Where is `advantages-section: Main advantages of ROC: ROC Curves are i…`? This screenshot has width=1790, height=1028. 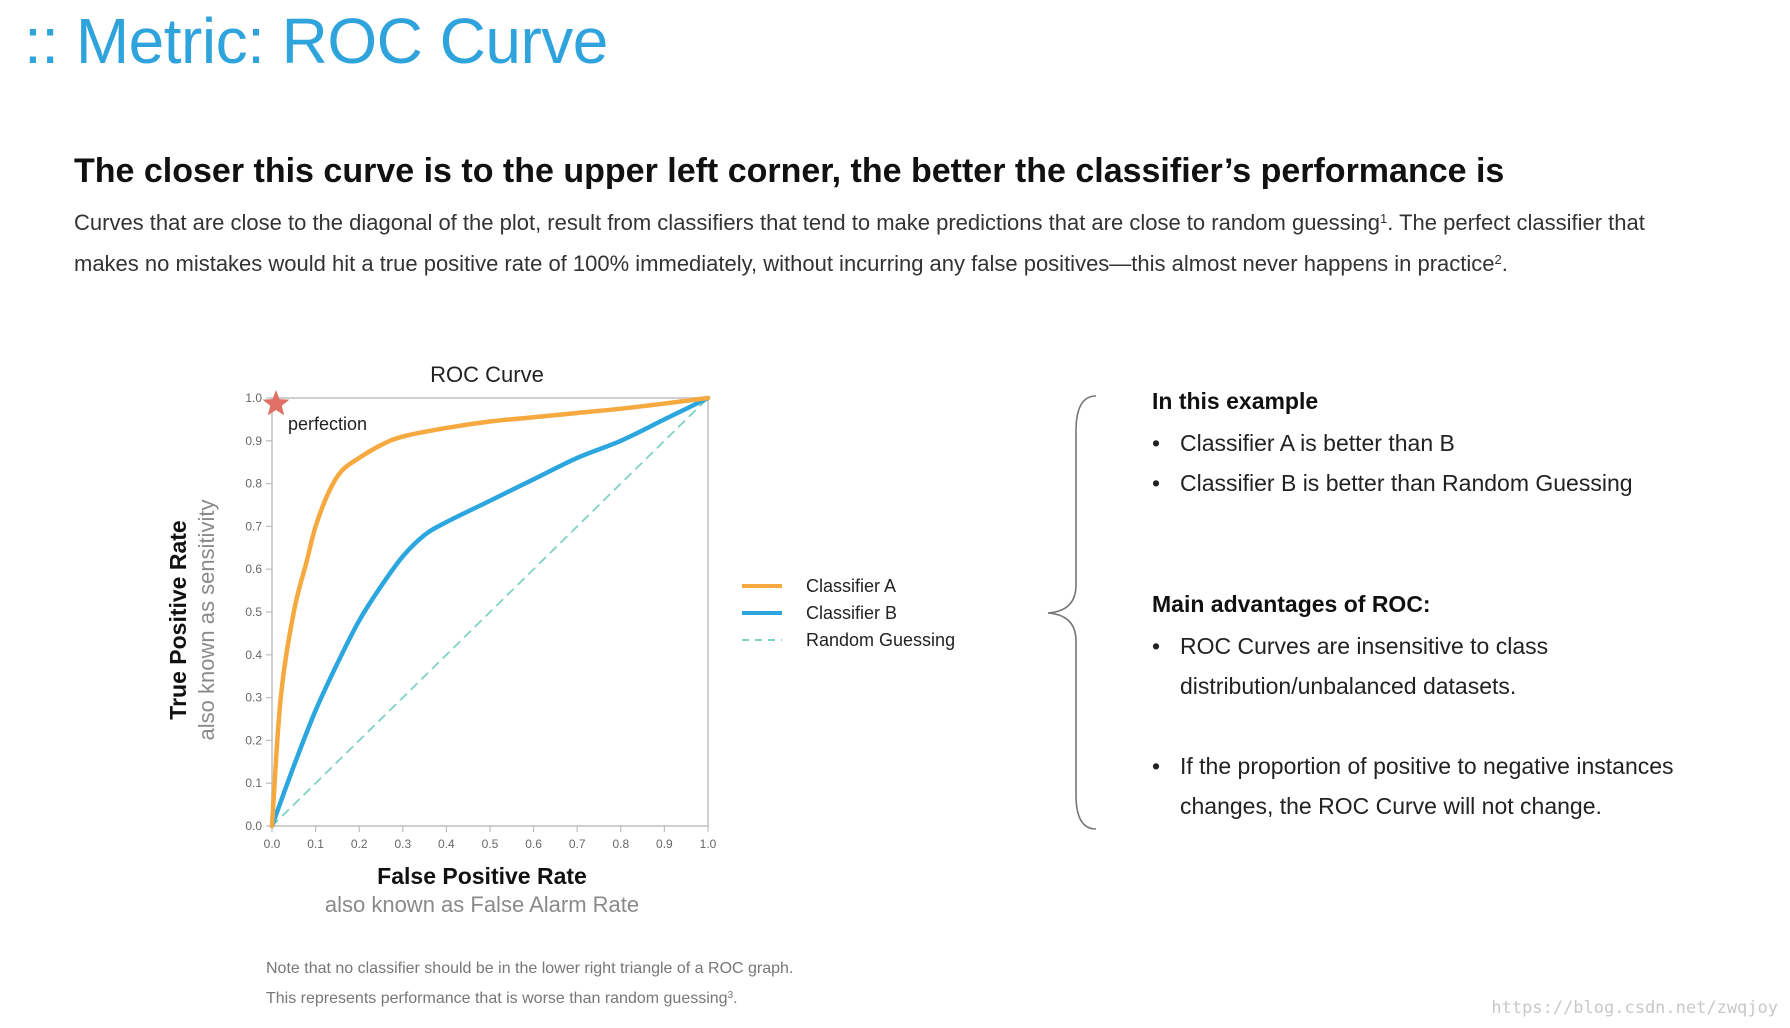
advantages-section: Main advantages of ROC: ROC Curves are i… is located at coordinates (1452, 708).